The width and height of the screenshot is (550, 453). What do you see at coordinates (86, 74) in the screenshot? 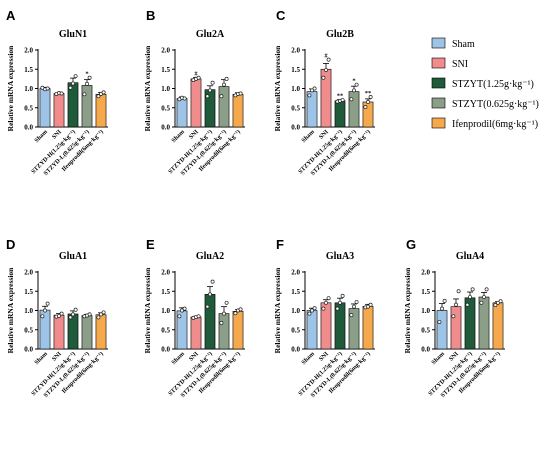
I see `significance-label: *` at bounding box center [86, 74].